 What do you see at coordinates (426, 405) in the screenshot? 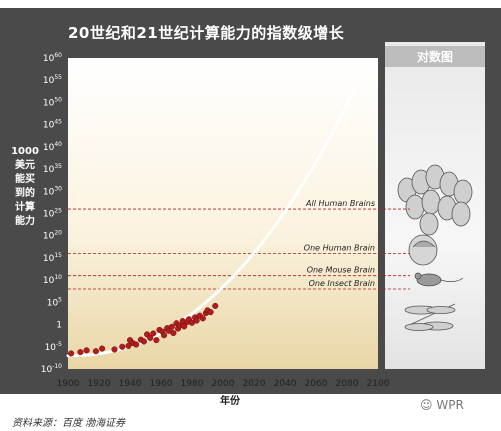
I see `wechat-icon: ☺` at bounding box center [426, 405].